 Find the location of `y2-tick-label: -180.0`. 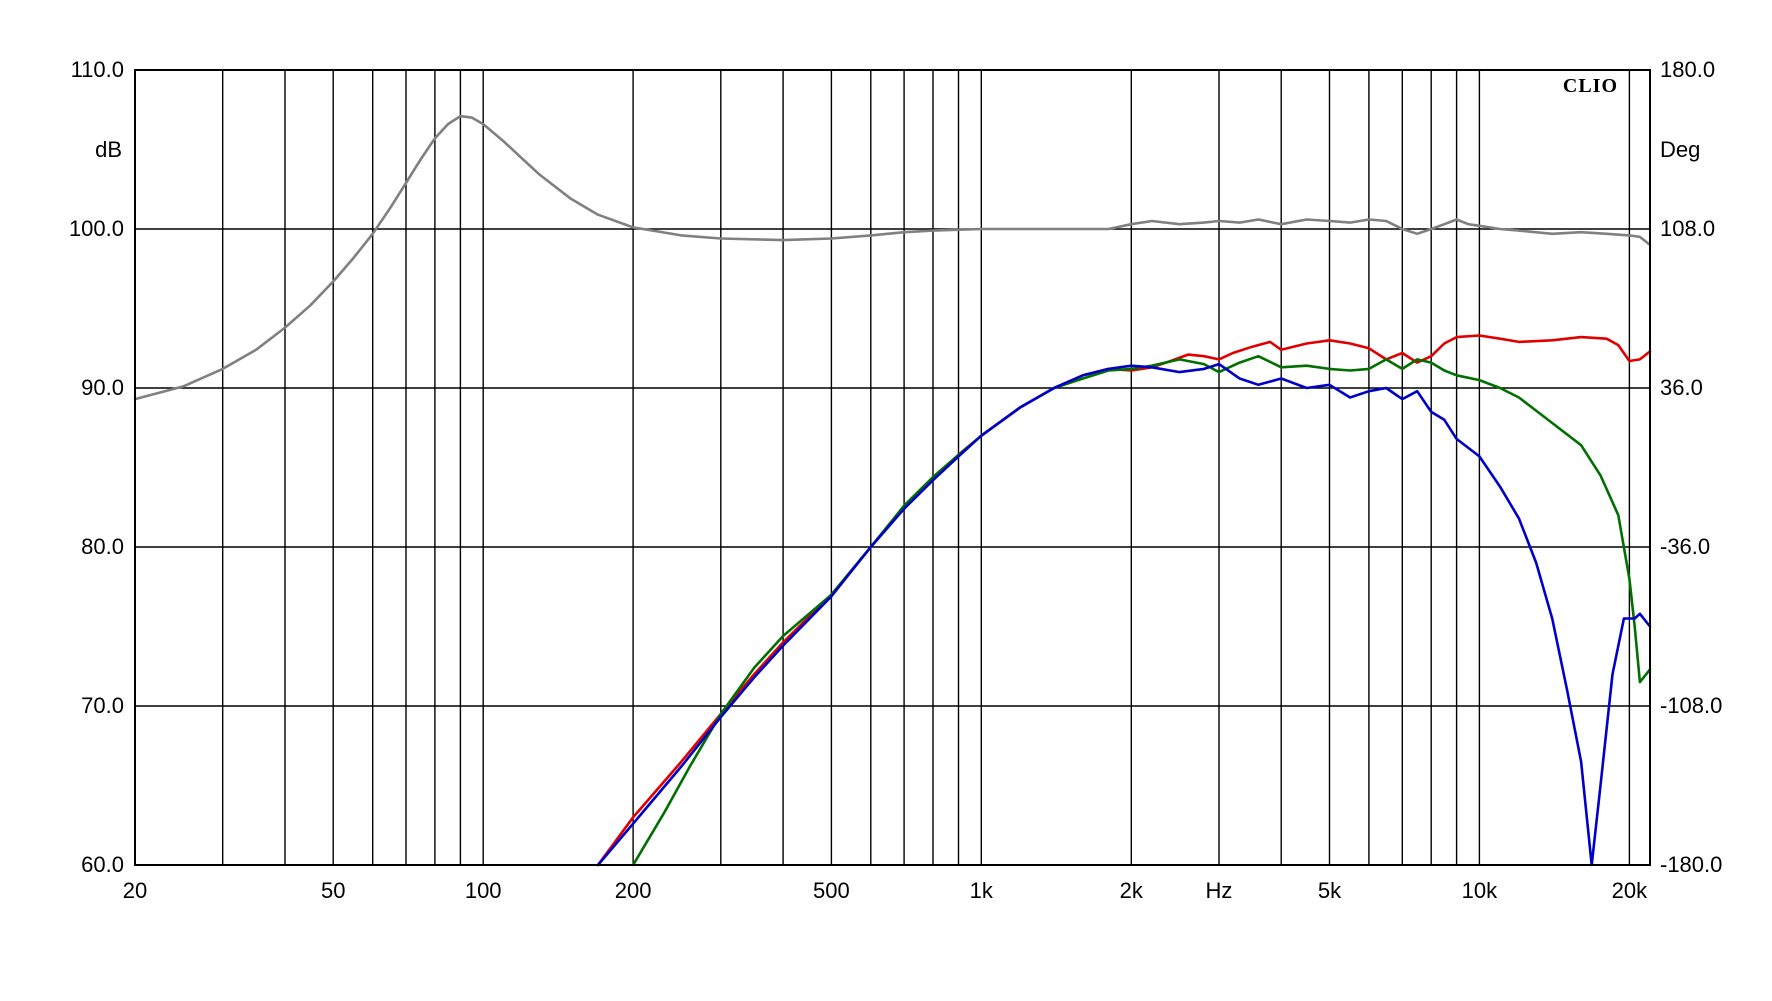

y2-tick-label: -180.0 is located at coordinates (1691, 864).